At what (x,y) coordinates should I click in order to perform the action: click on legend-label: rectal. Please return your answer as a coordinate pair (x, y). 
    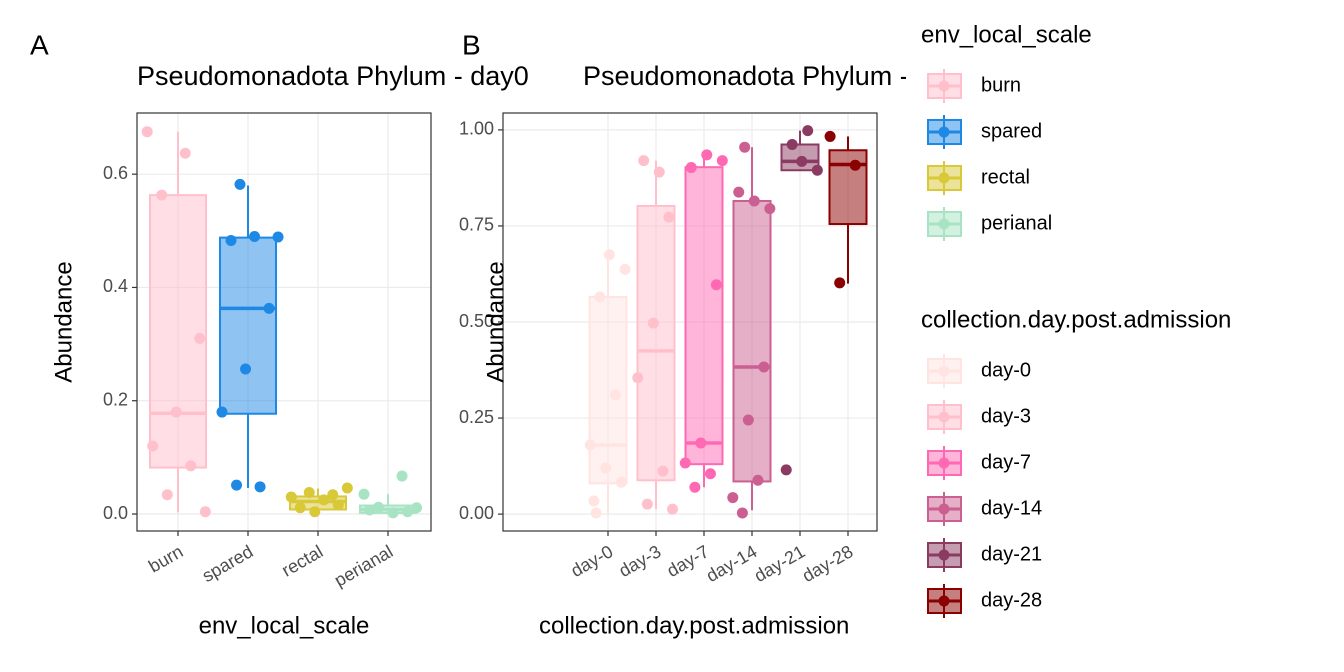
    Looking at the image, I should click on (1005, 177).